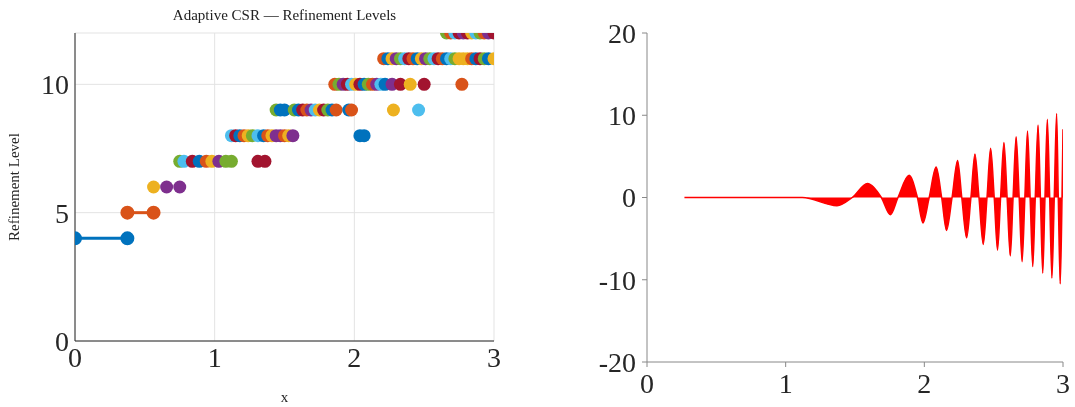 This screenshot has width=1075, height=407. What do you see at coordinates (284, 15) in the screenshot?
I see `chart-title: Adaptive CSR — Refinement Levels` at bounding box center [284, 15].